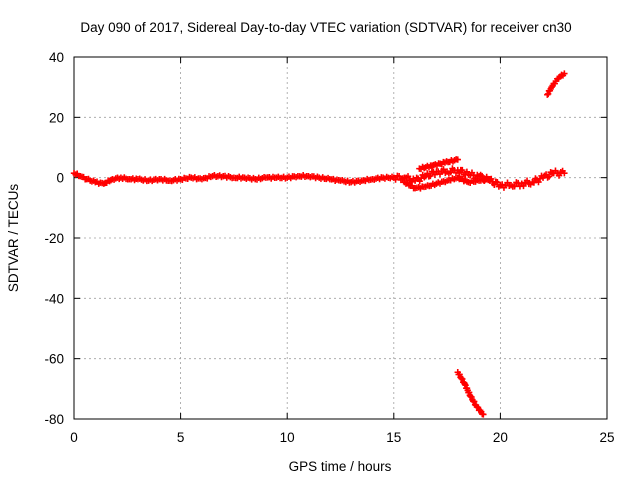  I want to click on x-tick-label: 25, so click(606, 437).